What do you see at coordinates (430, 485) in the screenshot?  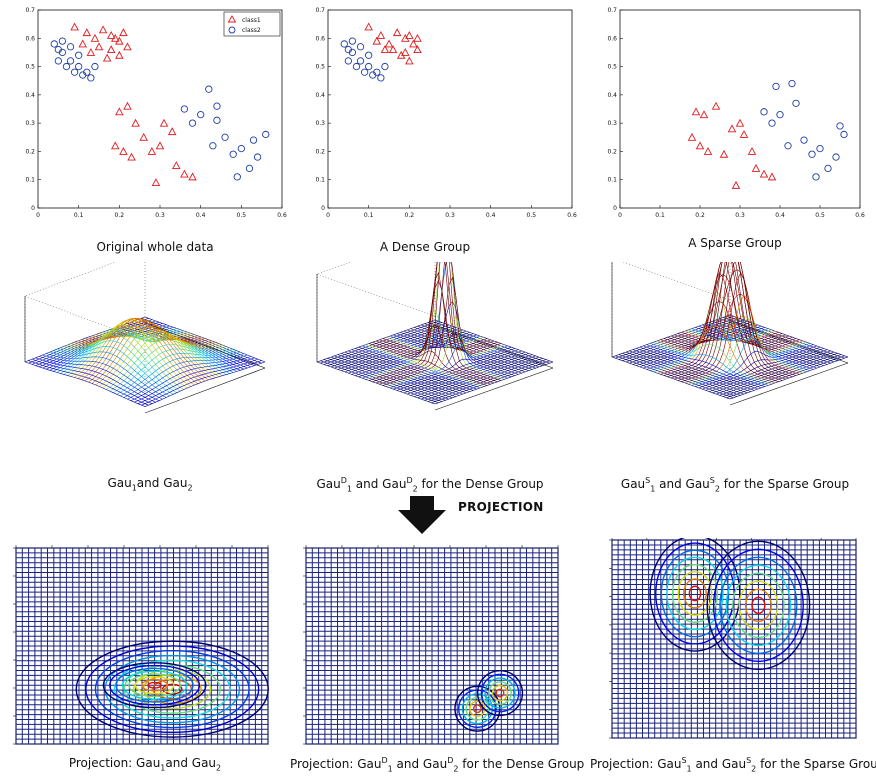 I see `caption-gau-dense: GauD1 and GauD2 for the Dense Group` at bounding box center [430, 485].